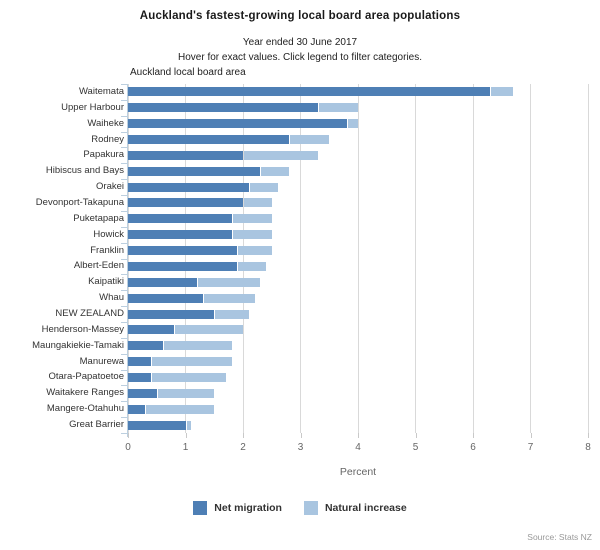 This screenshot has width=600, height=550. Describe the element at coordinates (358, 447) in the screenshot. I see `x-axis-tick-label: 4` at that location.